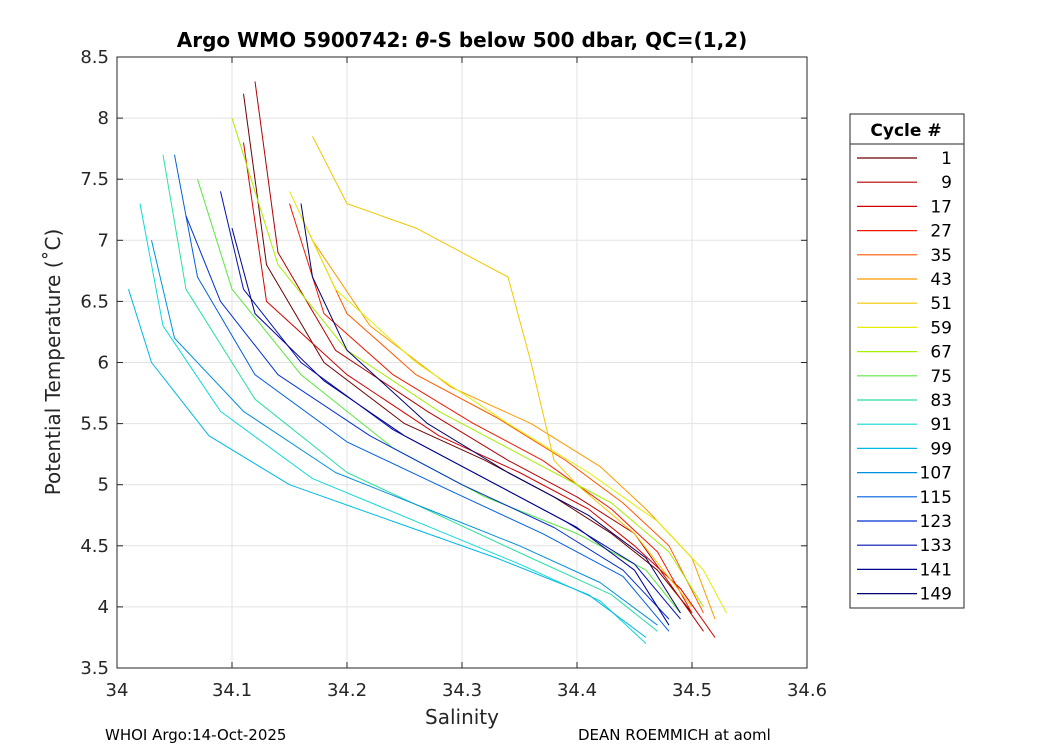 The width and height of the screenshot is (1050, 750). I want to click on x-tick-label: 34.3, so click(462, 690).